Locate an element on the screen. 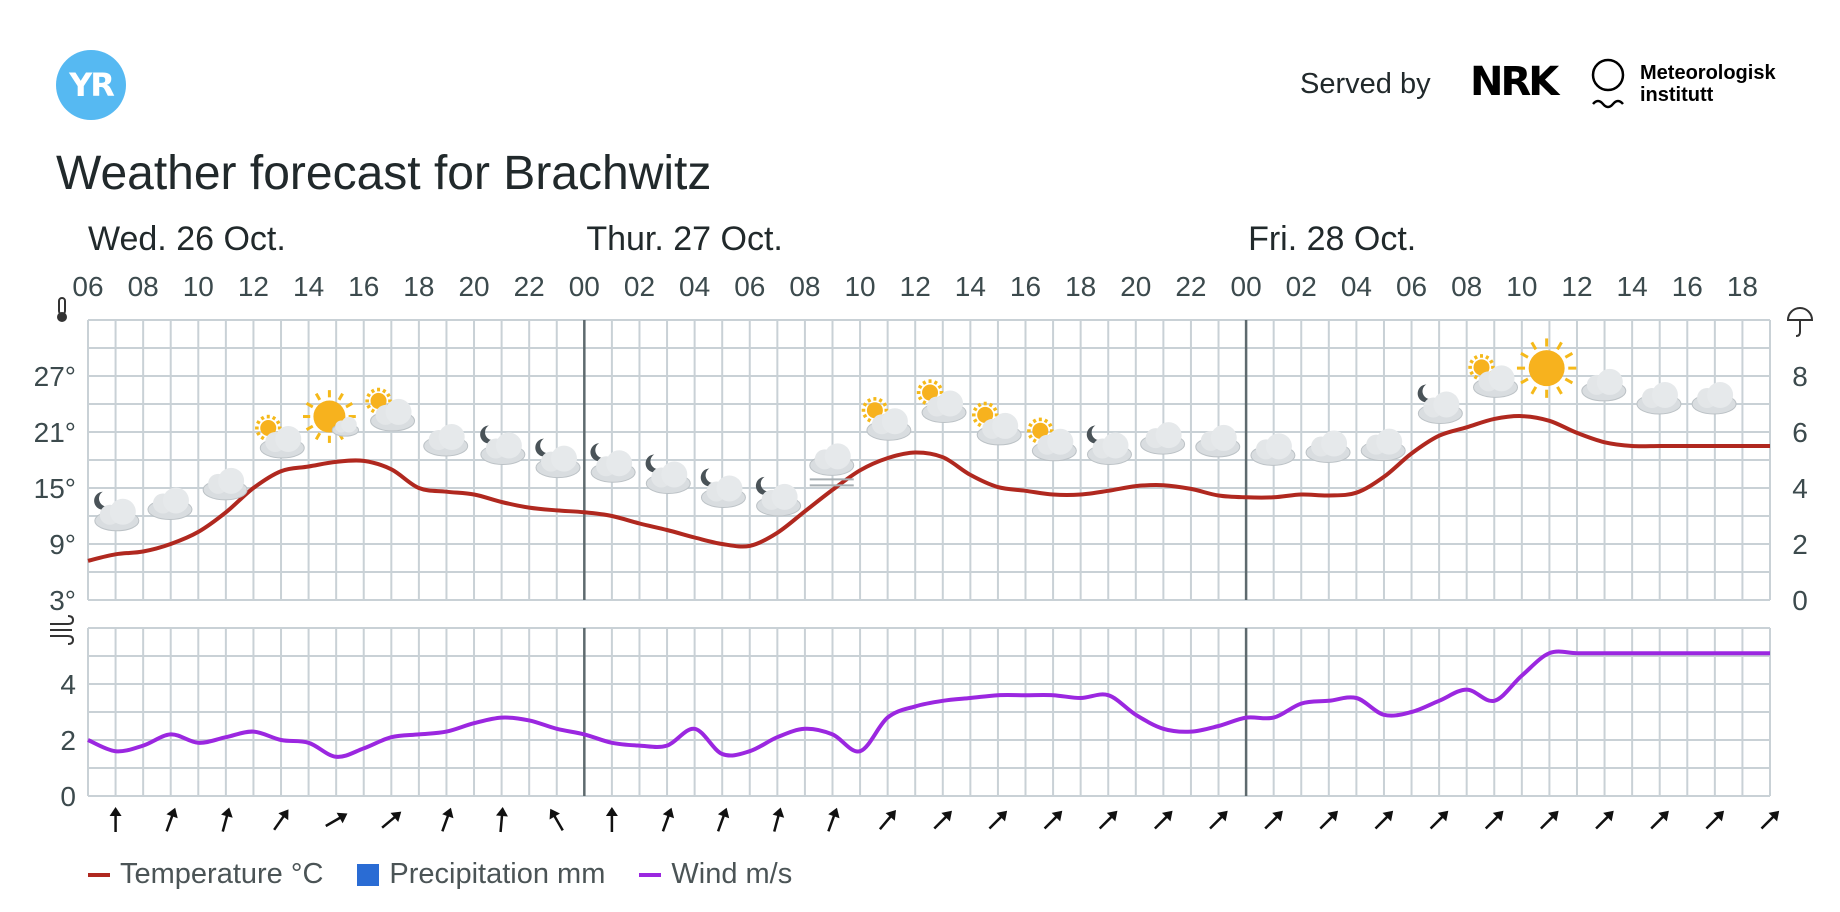 This screenshot has height=912, width=1840. thermometer-tube is located at coordinates (62, 306).